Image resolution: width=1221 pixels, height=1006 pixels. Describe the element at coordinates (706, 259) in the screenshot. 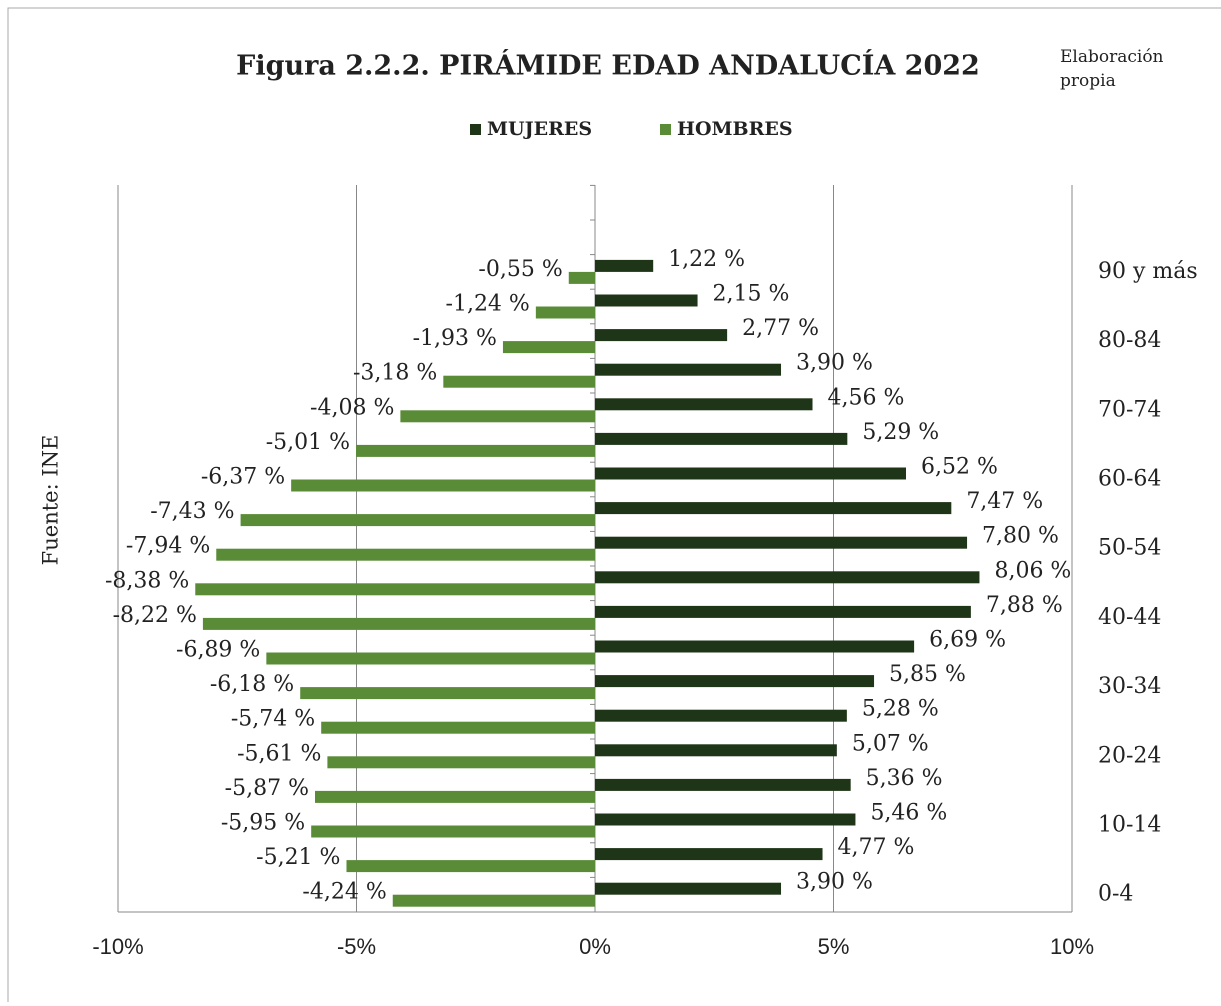

I see `data-label: 1,22 %` at that location.